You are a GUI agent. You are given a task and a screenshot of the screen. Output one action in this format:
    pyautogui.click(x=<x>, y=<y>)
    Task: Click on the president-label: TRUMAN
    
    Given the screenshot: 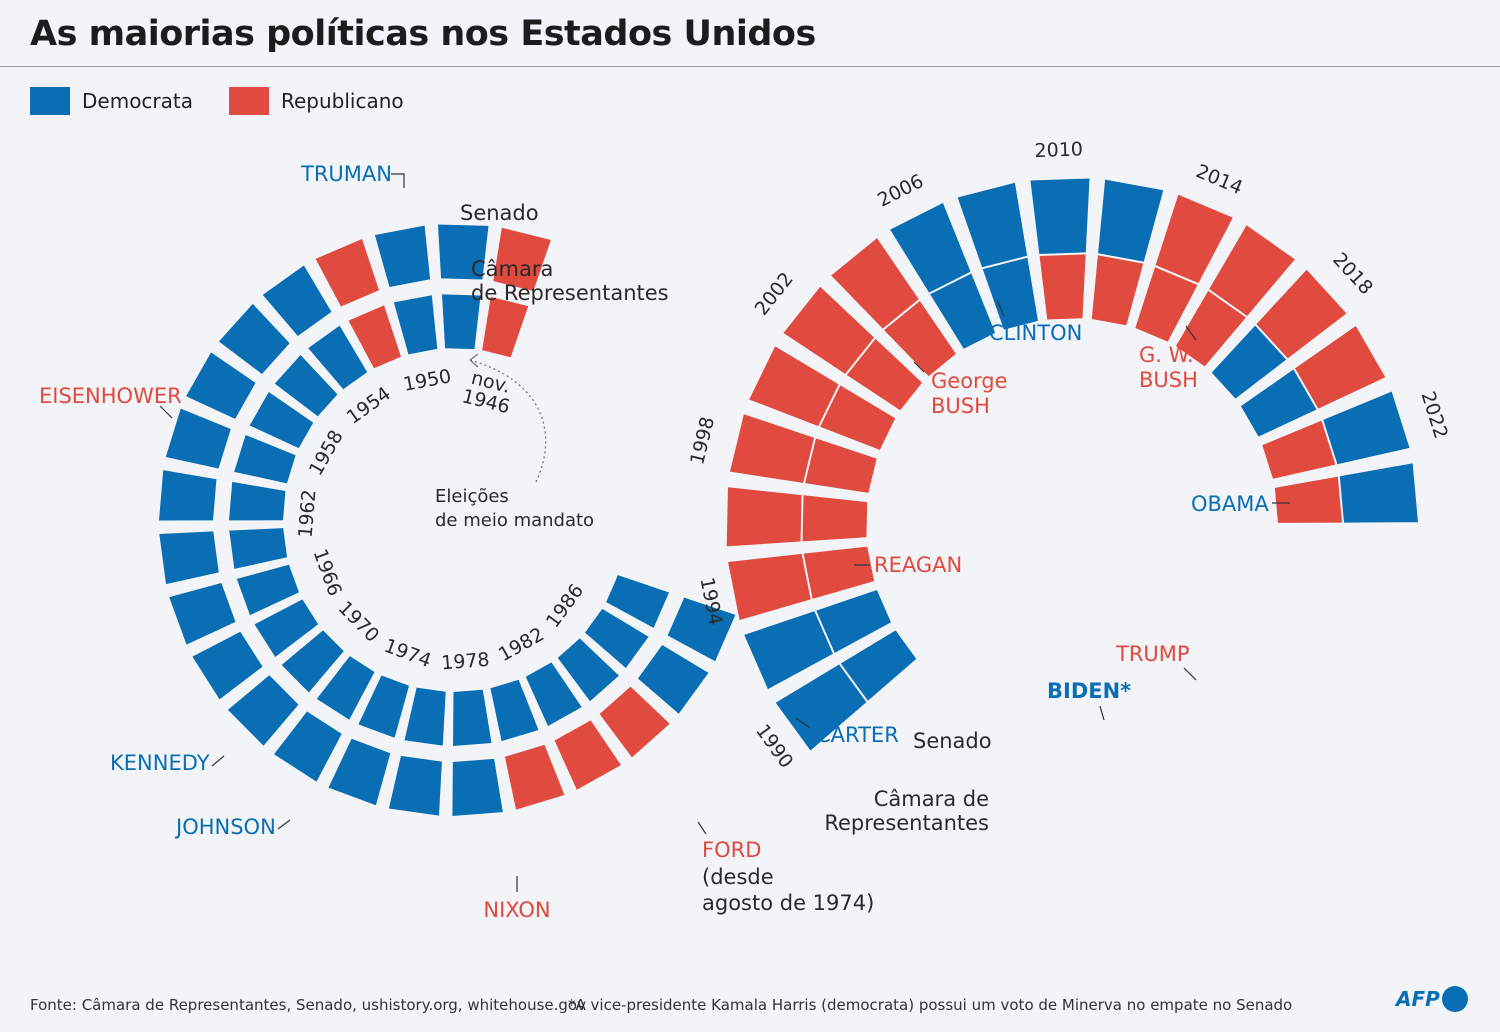 What is the action you would take?
    pyautogui.click(x=346, y=174)
    